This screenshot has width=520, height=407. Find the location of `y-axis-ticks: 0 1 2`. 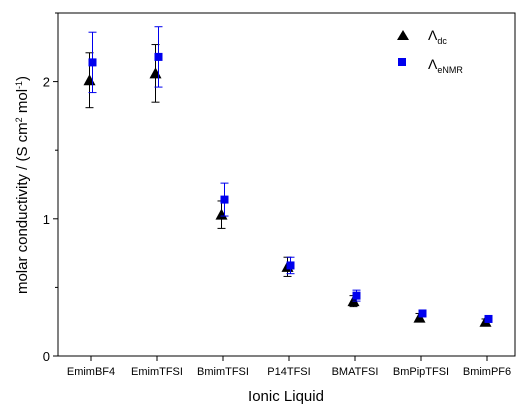

y-axis-ticks: 0 1 2 is located at coordinates (50, 188).